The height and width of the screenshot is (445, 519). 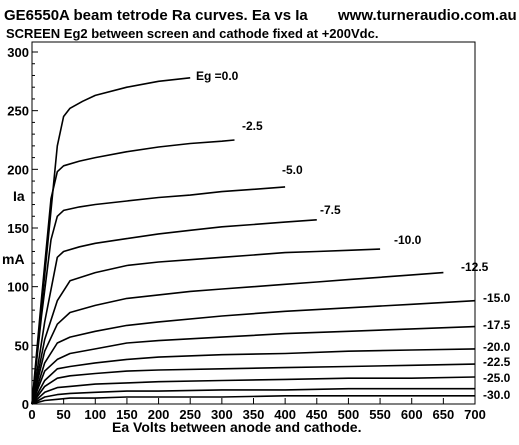 I want to click on y-tick-label: 300, so click(x=18, y=52).